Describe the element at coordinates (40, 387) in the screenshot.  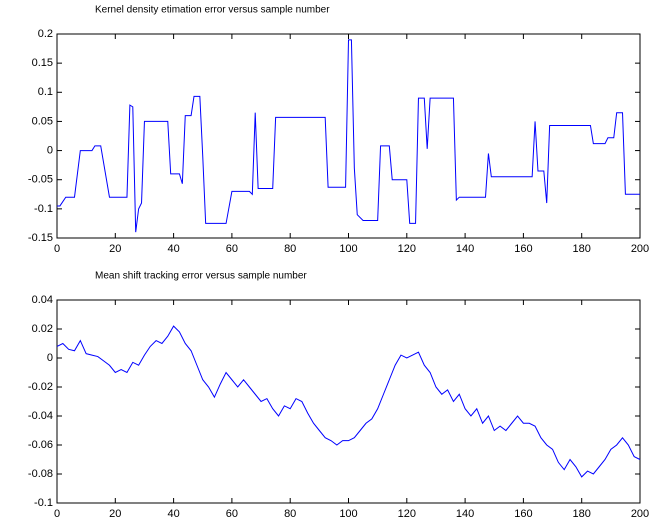
I see `y-tick-label: -0.02` at that location.